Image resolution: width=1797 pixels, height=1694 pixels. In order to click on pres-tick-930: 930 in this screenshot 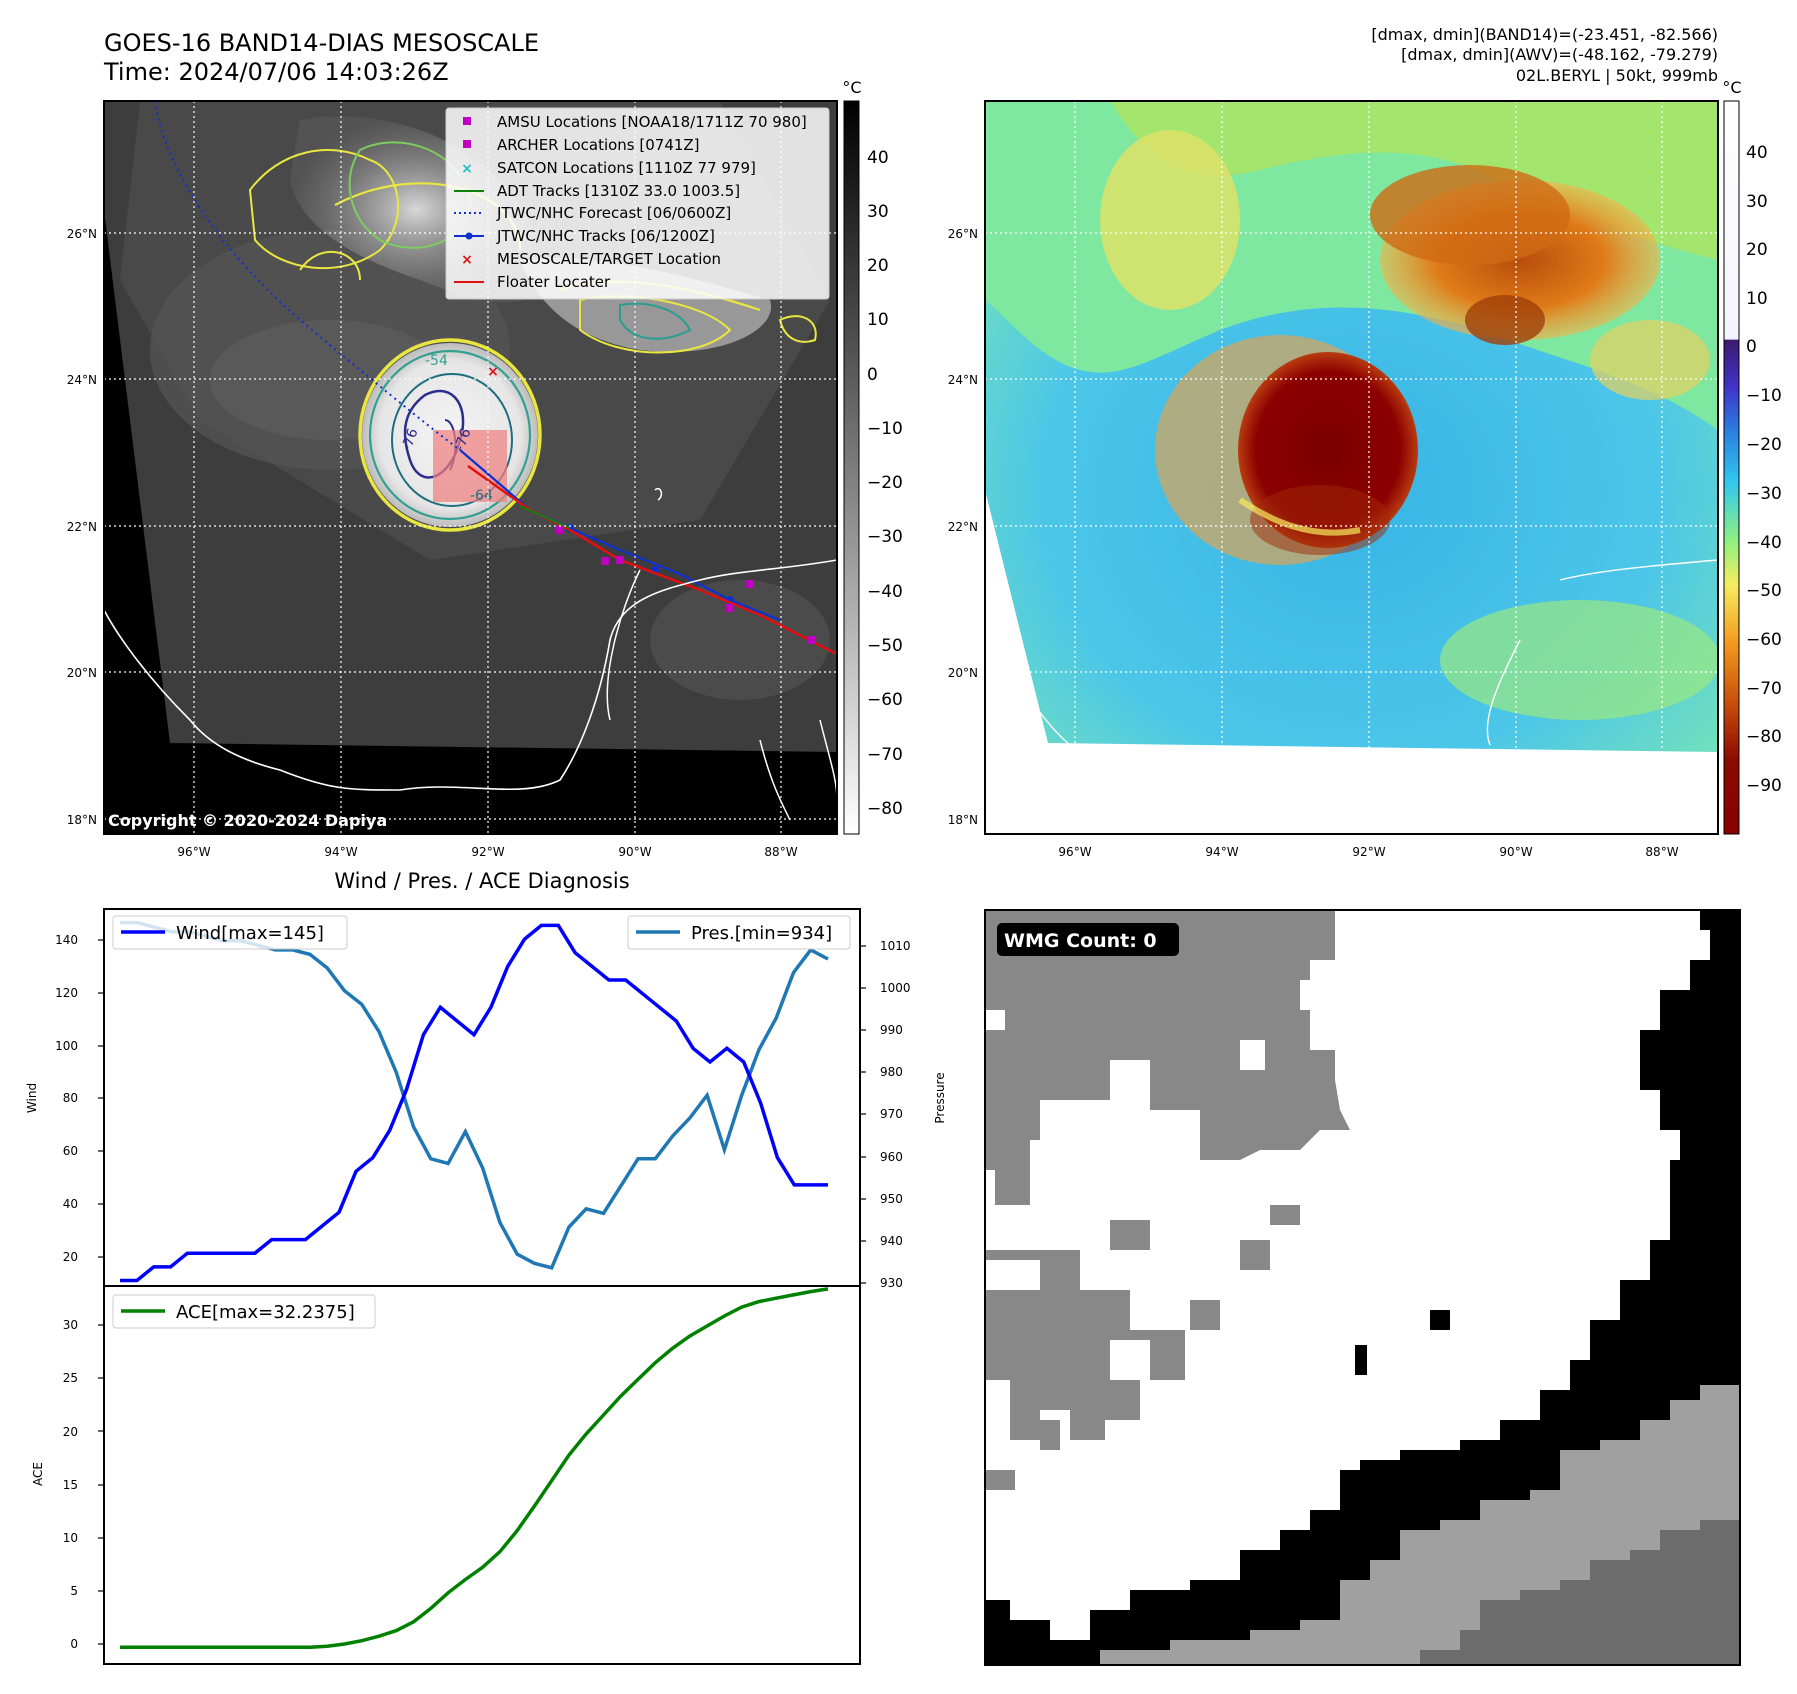, I will do `click(891, 1283)`.